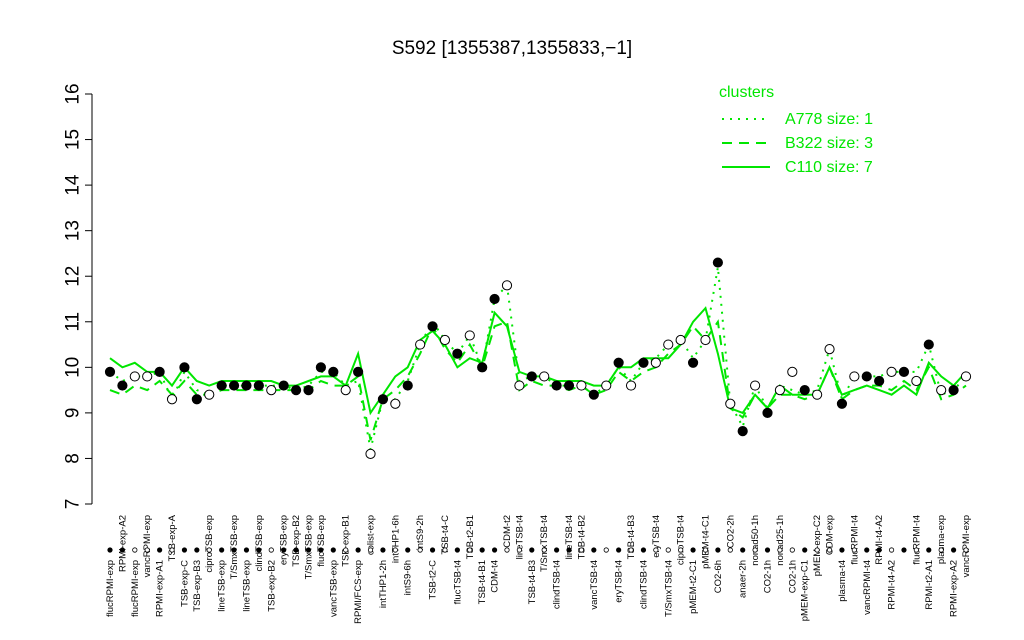 This screenshot has width=1024, height=640. Describe the element at coordinates (308, 547) in the screenshot. I see `x-tick-label: T/SmxTSB-exp` at that location.